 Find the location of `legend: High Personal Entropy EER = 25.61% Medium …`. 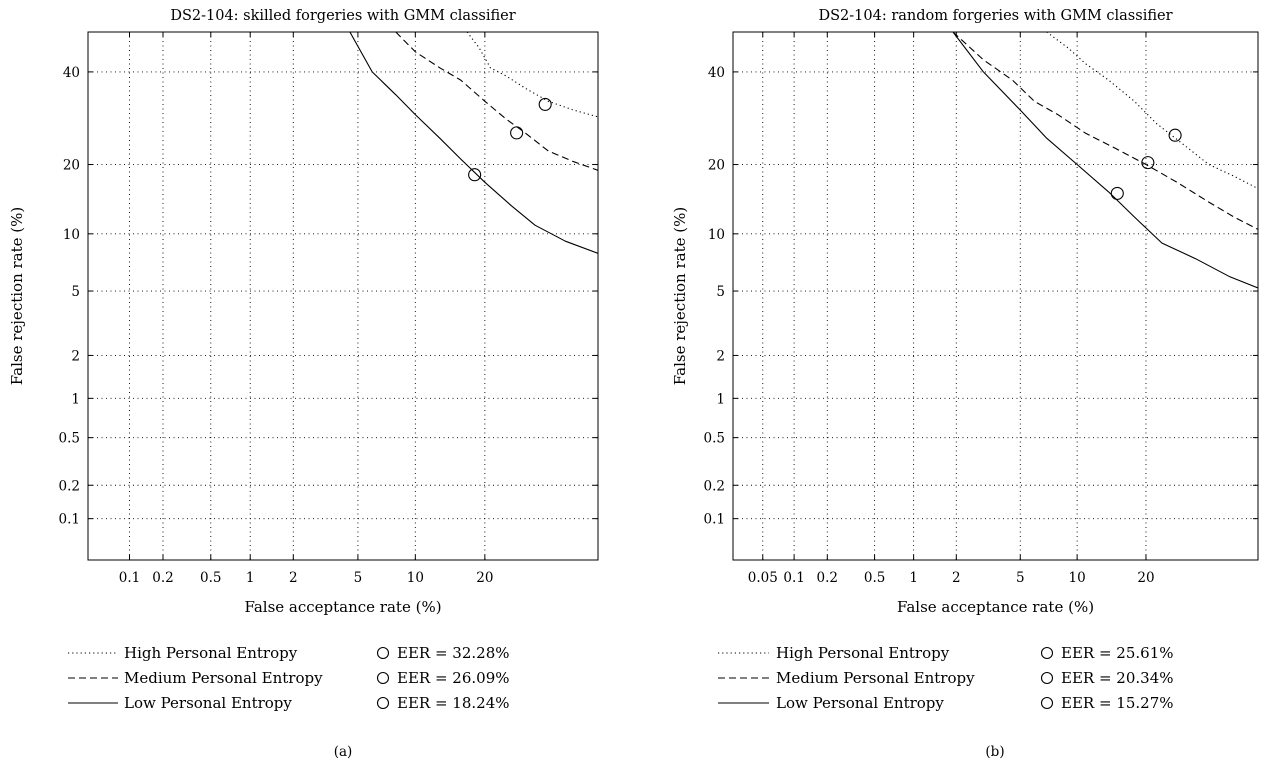

legend: High Personal Entropy EER = 25.61% Medium … is located at coordinates (946, 678).